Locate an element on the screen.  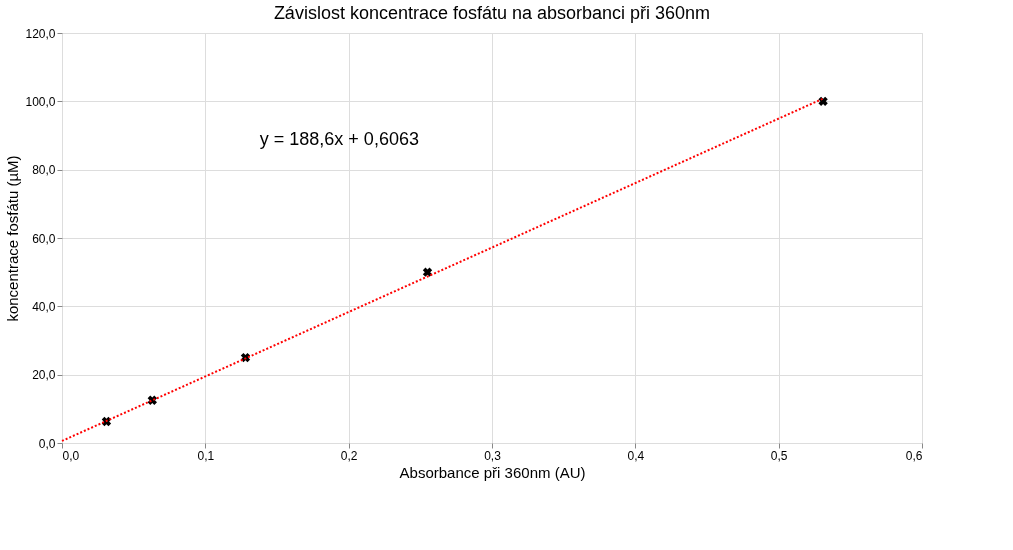
x-tick-label: 0,0 is located at coordinates (71, 455).